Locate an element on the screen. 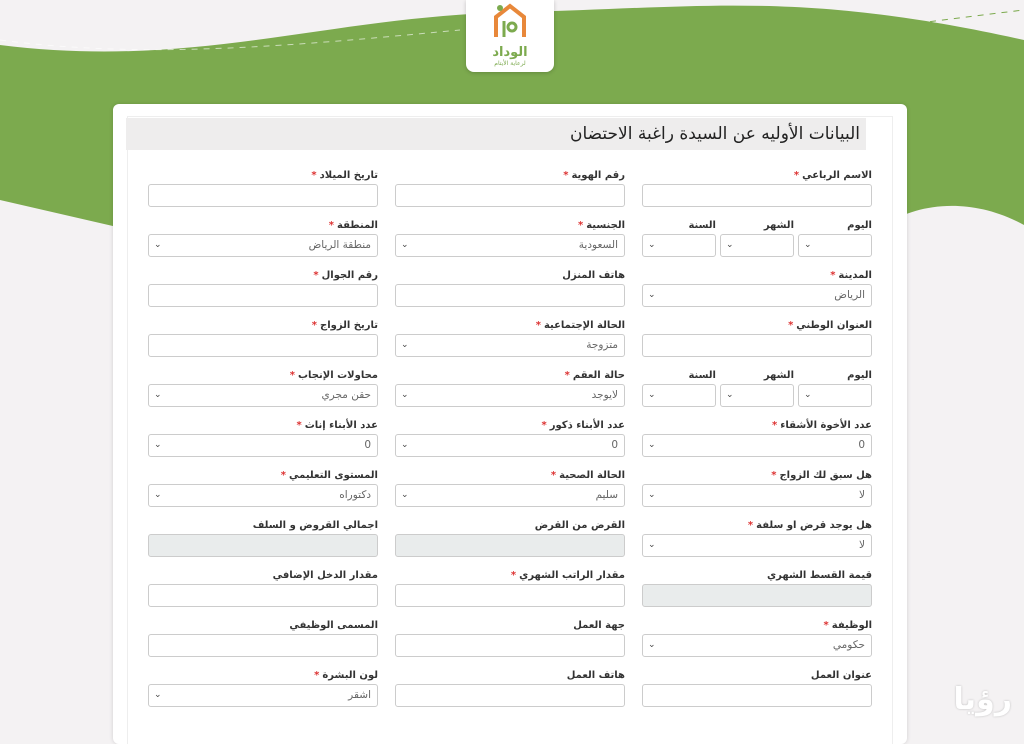  form-field: عدد الأخوة الأشقاء* 0 ⌄ is located at coordinates (757, 443).